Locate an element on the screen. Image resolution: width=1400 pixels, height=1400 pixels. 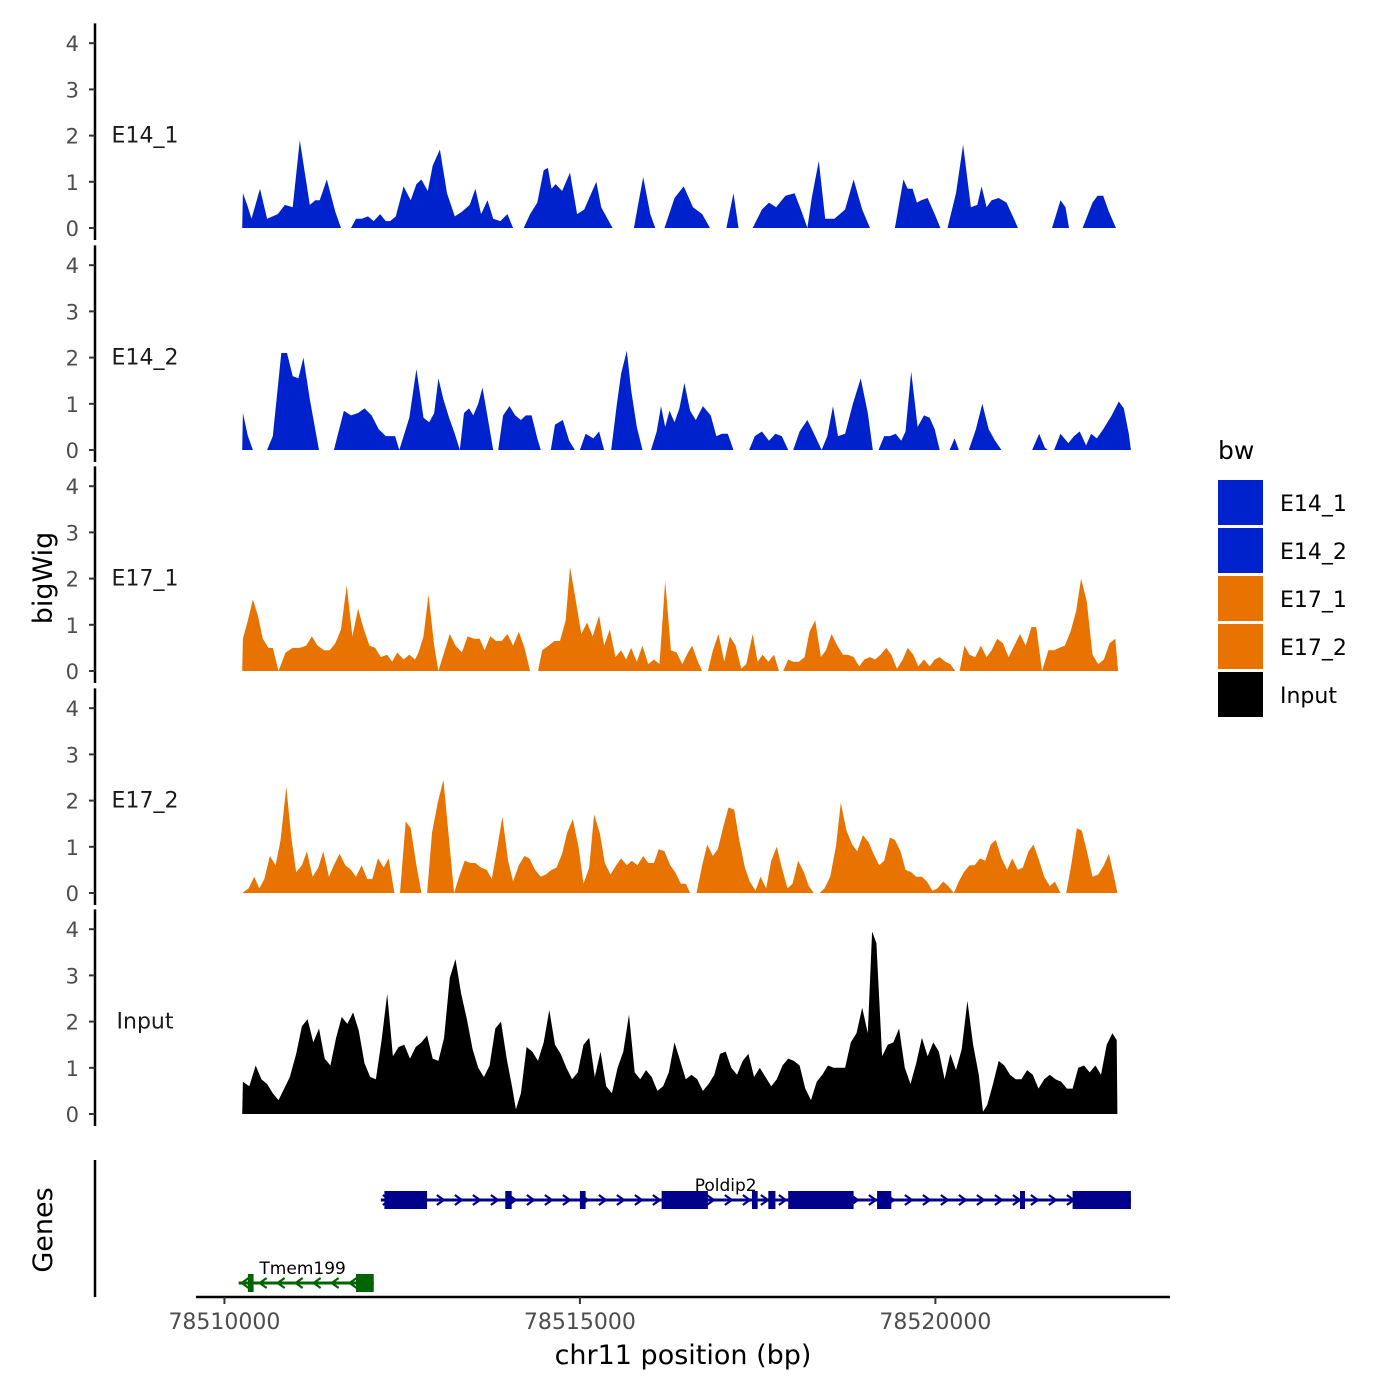
legend-label: E14_2 is located at coordinates (1313, 552).